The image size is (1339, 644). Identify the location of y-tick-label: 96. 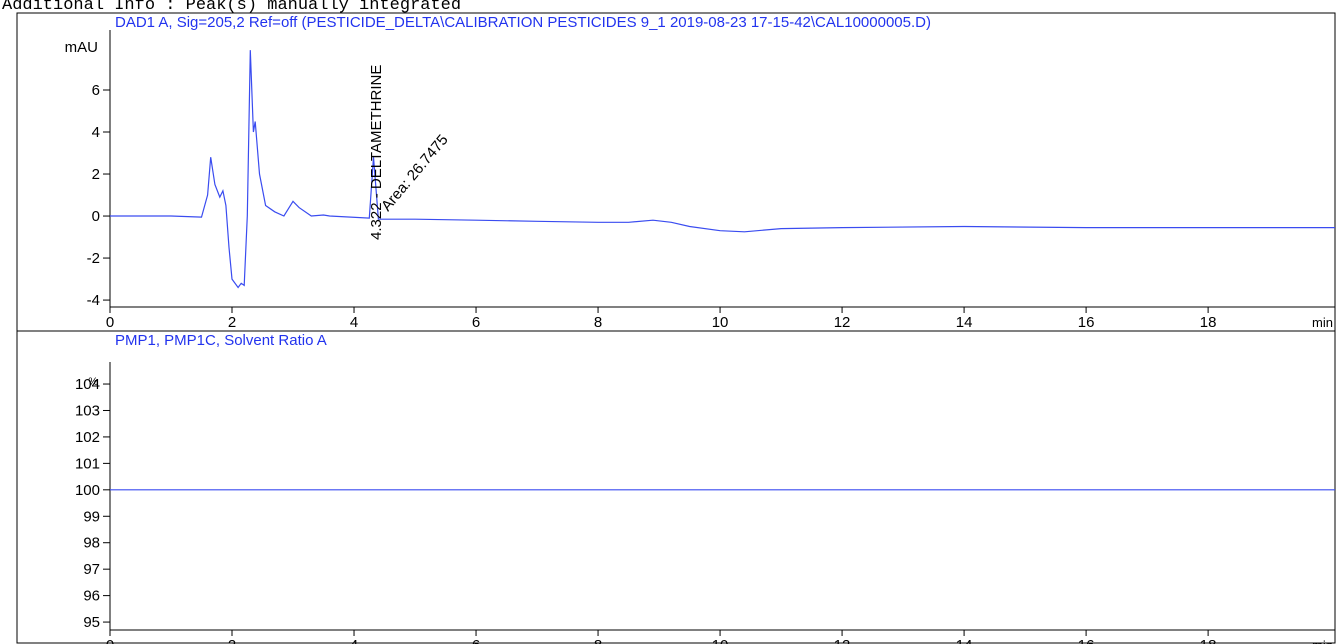
(91, 596).